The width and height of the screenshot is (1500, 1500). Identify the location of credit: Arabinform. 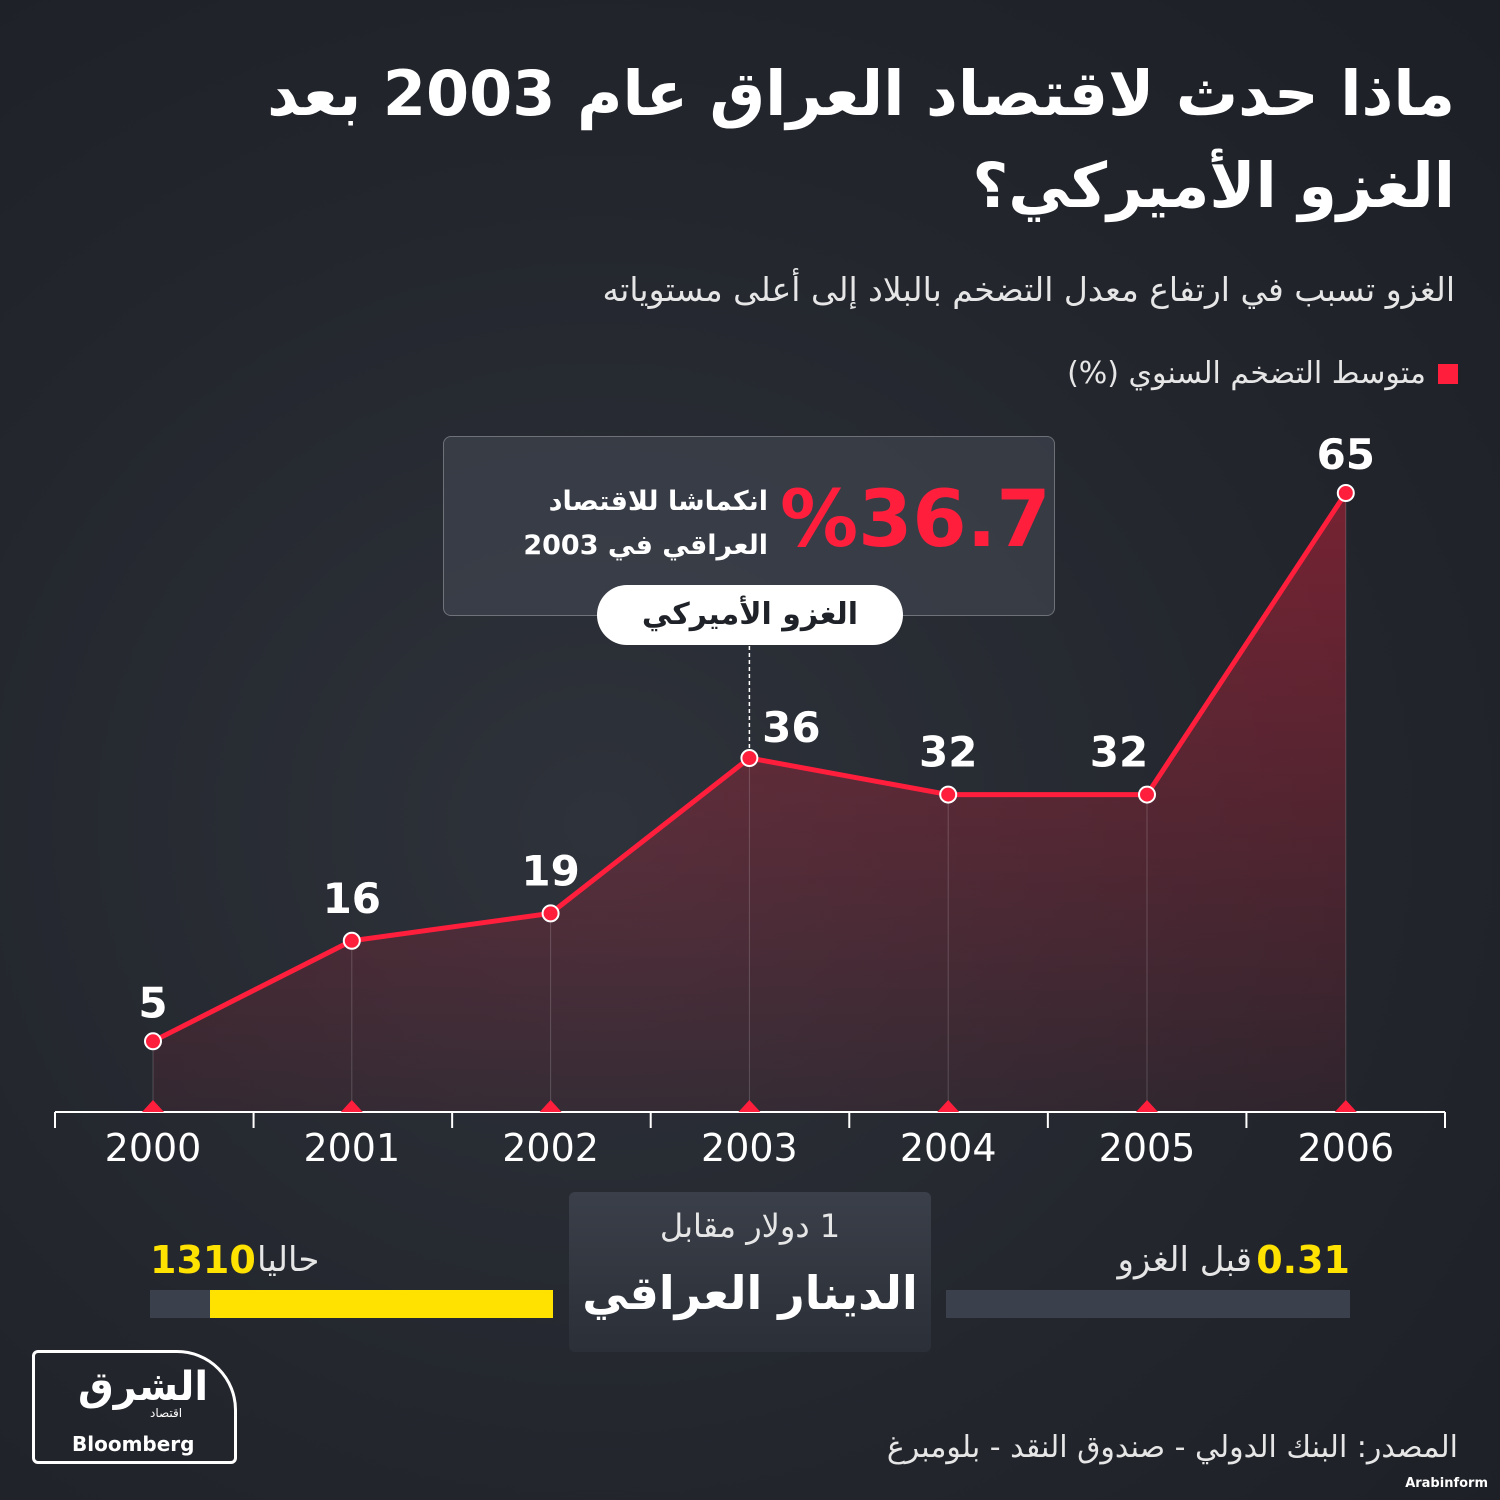
(1446, 1483).